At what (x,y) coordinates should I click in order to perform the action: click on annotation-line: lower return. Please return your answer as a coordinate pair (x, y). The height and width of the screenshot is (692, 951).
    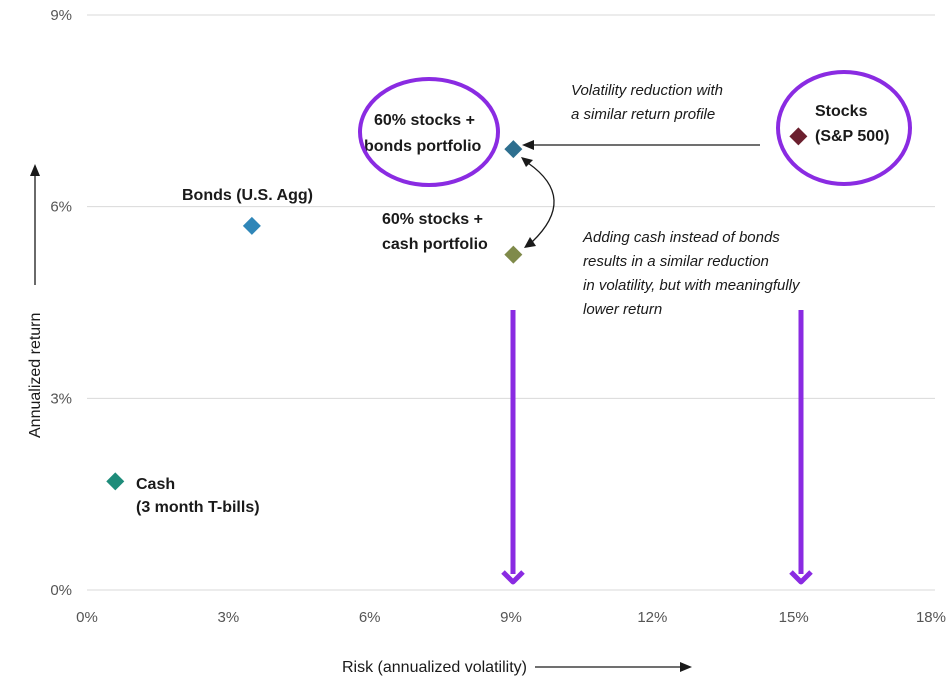
    Looking at the image, I should click on (622, 309).